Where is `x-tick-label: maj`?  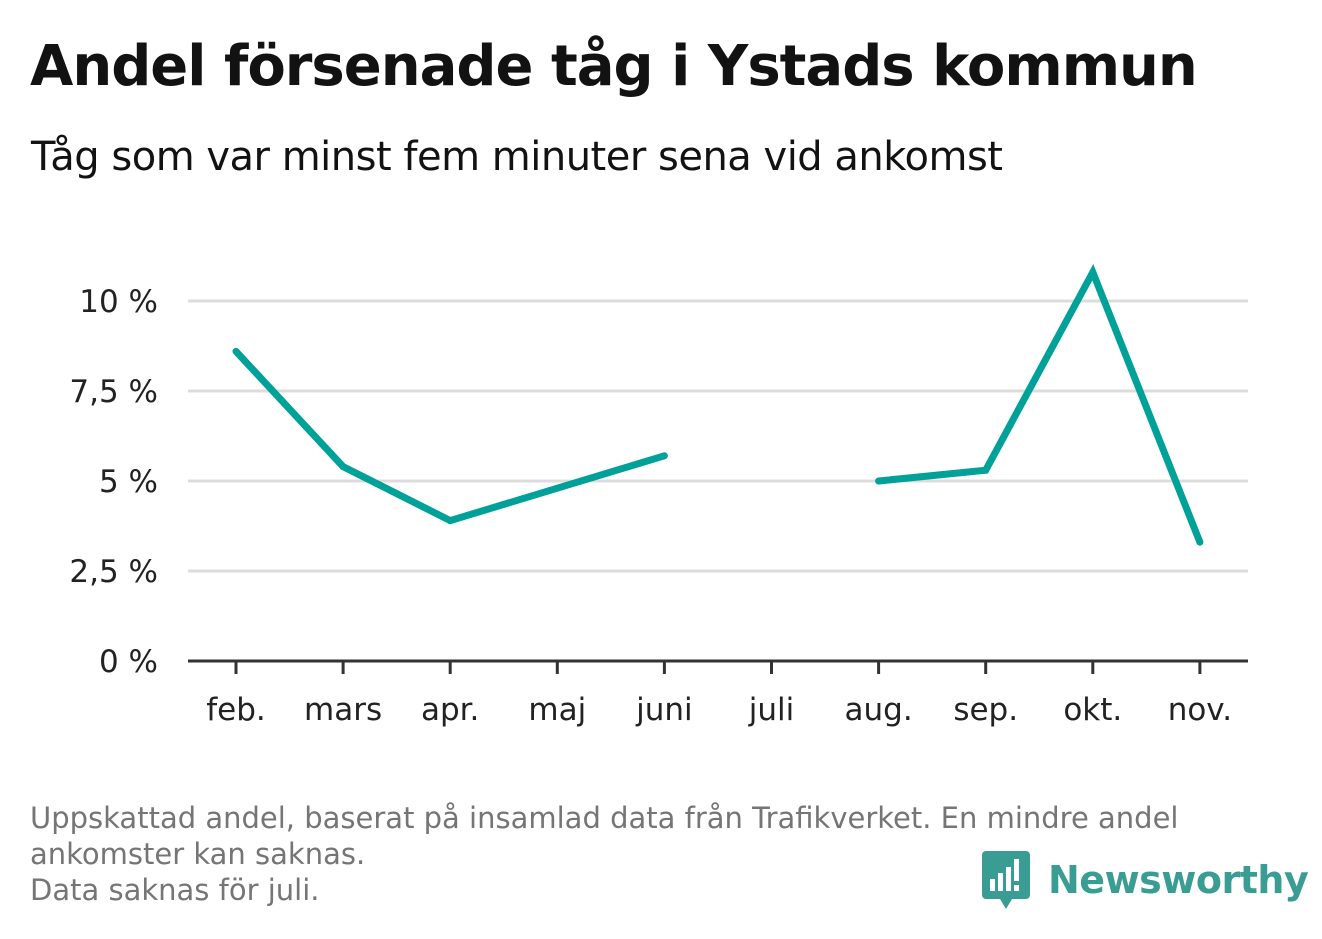 x-tick-label: maj is located at coordinates (557, 710).